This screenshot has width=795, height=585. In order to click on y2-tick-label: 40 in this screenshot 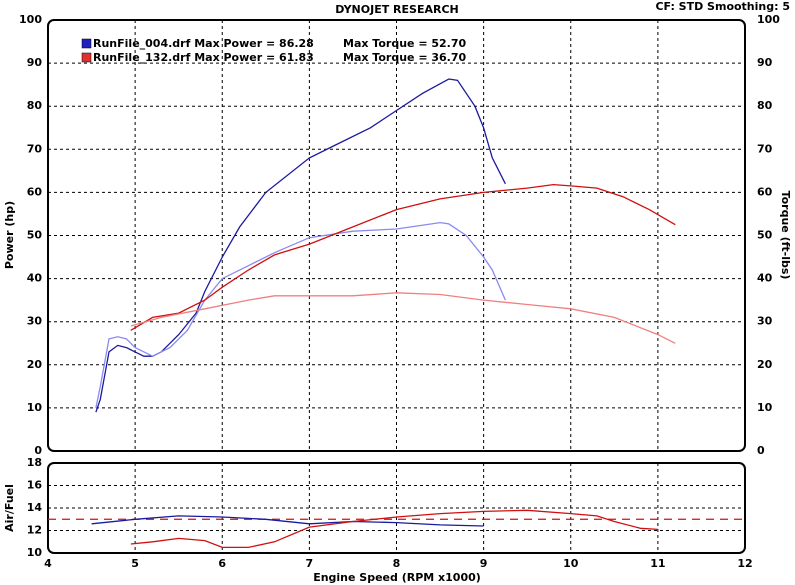, I will do `click(765, 278)`.